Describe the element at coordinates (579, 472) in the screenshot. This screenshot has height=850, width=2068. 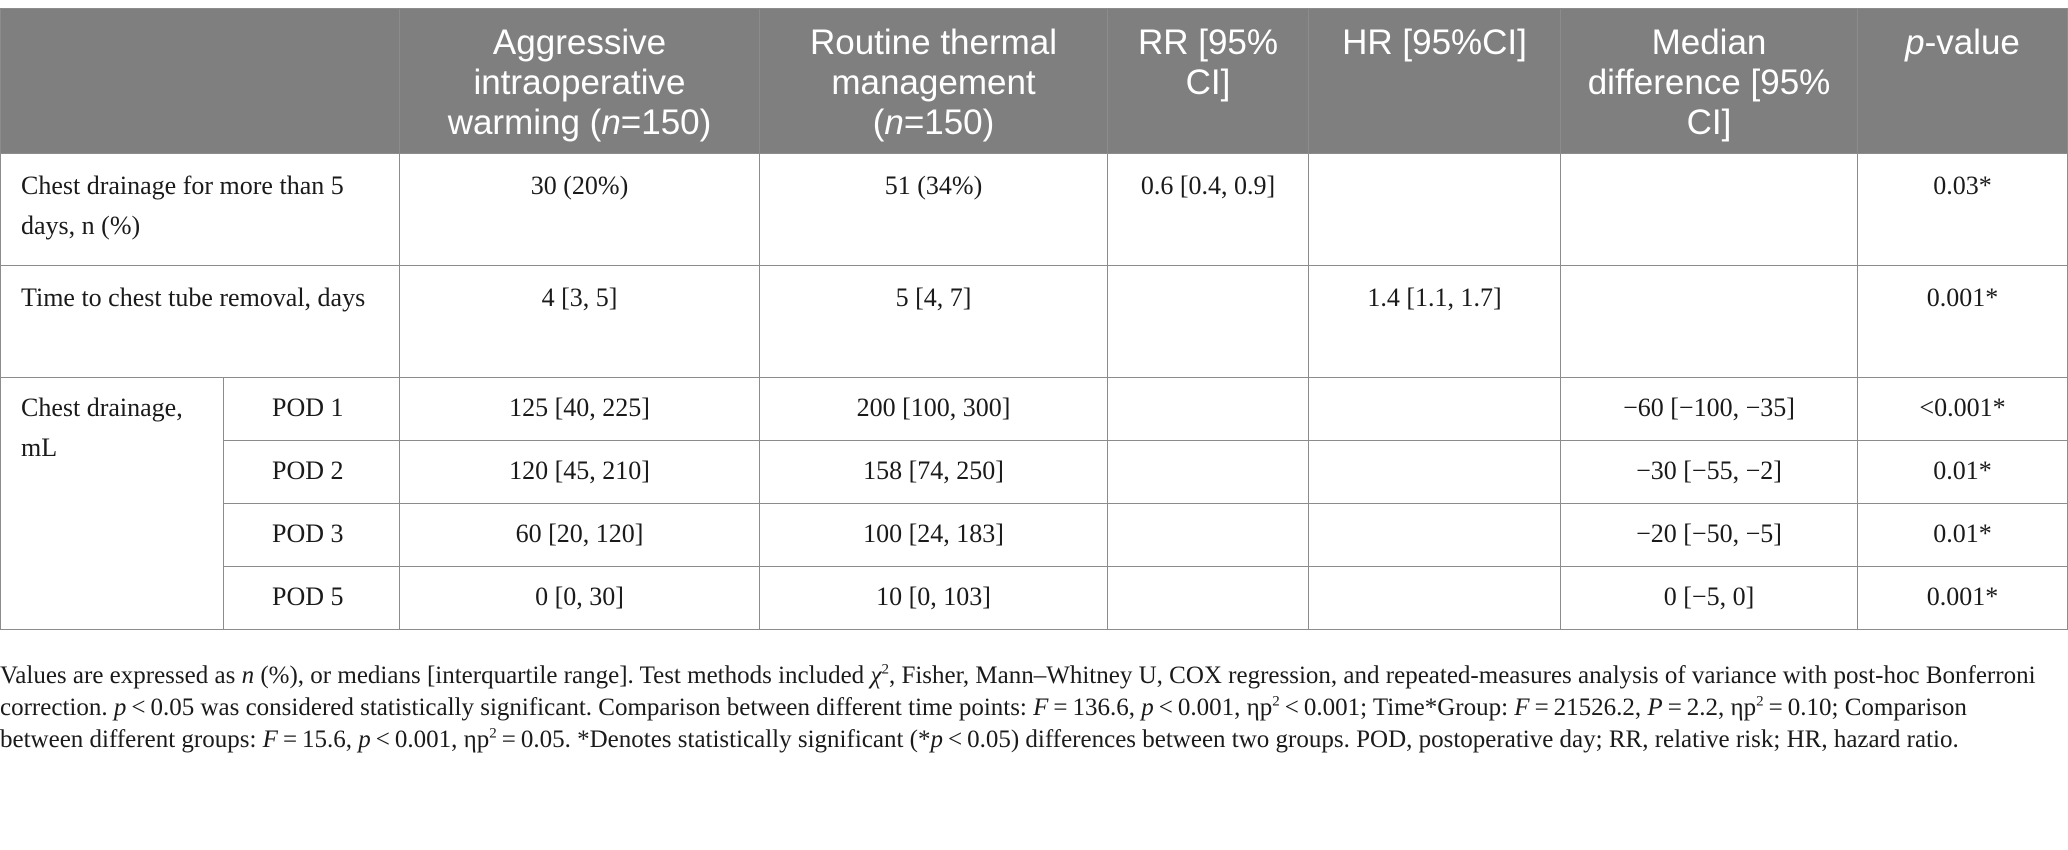
I see `cell-aggressive: 120 [45, 210]` at that location.